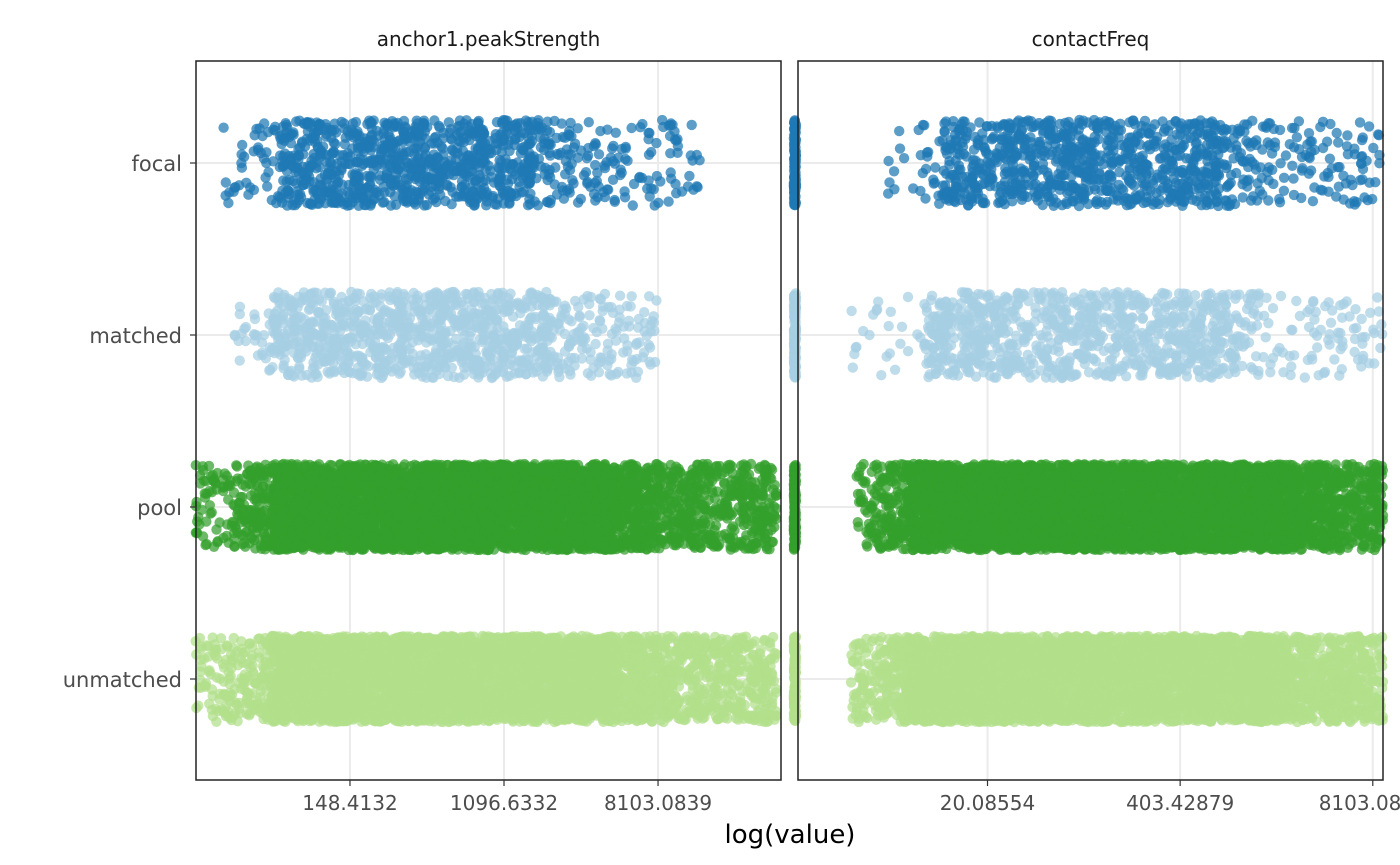 The width and height of the screenshot is (1400, 865). Describe the element at coordinates (135, 336) in the screenshot. I see `y-label-matched: matched` at that location.